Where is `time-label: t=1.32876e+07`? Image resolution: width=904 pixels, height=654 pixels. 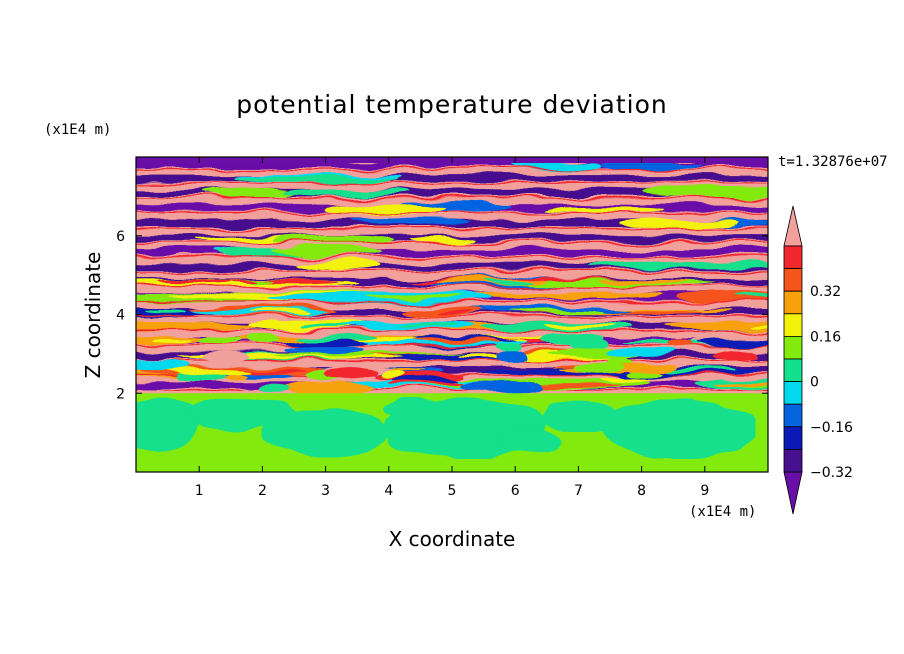
time-label: t=1.32876e+07 is located at coordinates (833, 162).